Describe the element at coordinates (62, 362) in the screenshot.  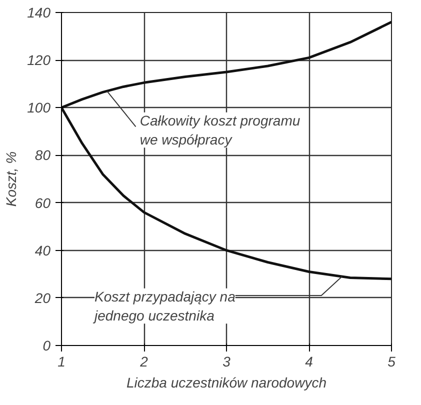
I see `x-tick-label: 1` at that location.